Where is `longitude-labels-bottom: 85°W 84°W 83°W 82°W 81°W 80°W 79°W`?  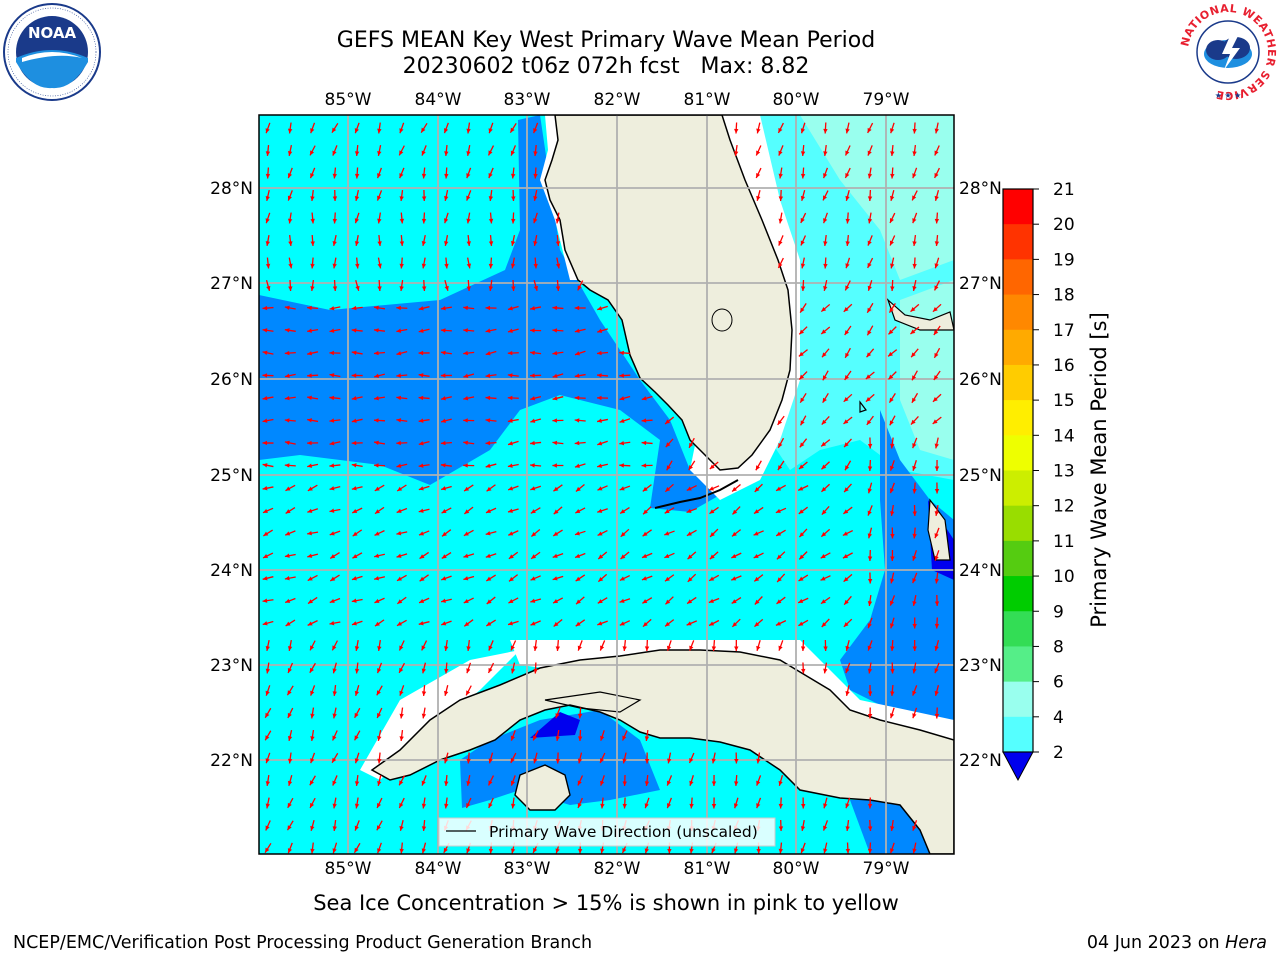
longitude-labels-bottom: 85°W 84°W 83°W 82°W 81°W 80°W 79°W is located at coordinates (617, 869).